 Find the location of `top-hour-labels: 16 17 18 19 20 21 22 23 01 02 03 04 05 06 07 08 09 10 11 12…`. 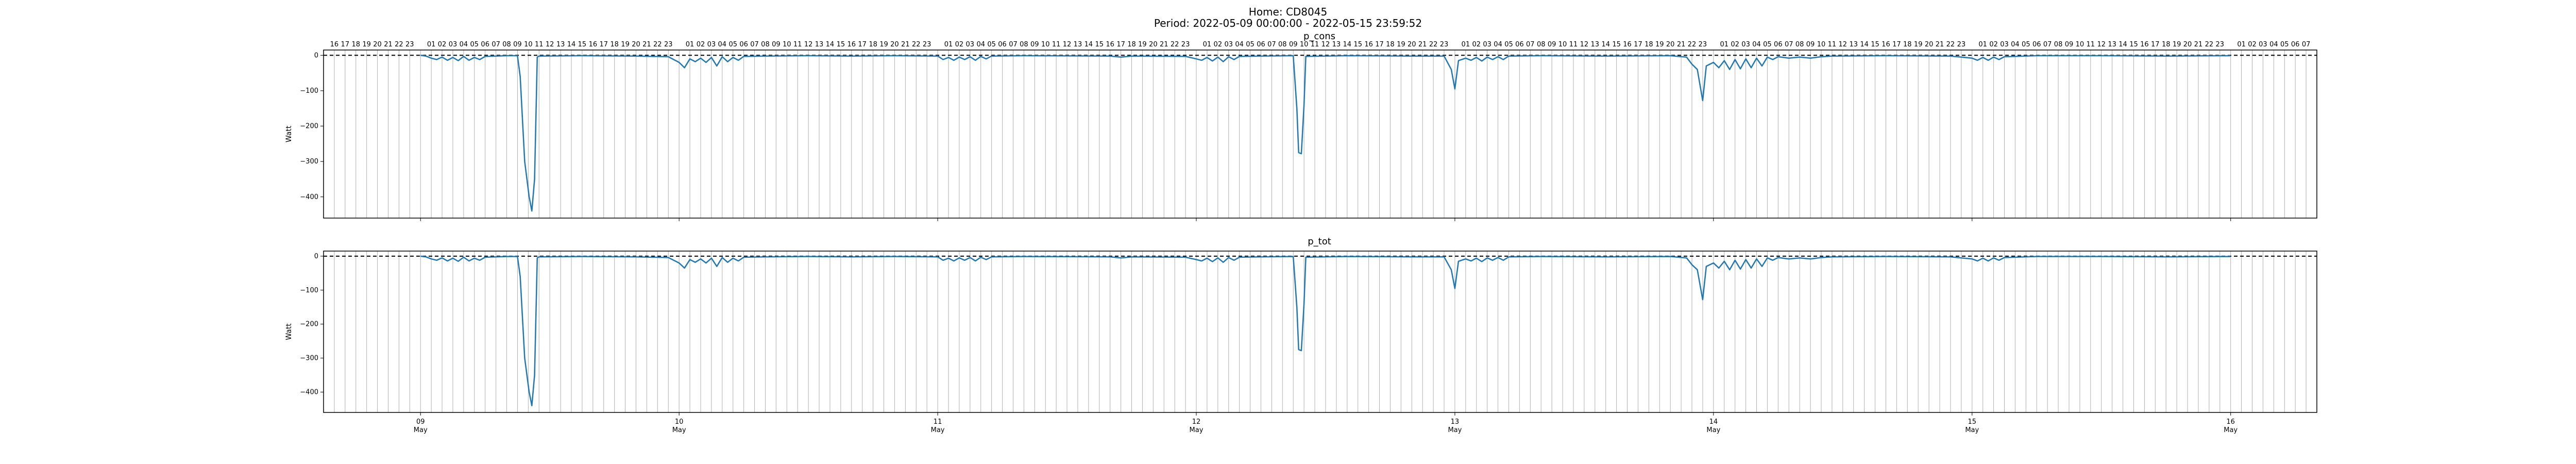

top-hour-labels: 16 17 18 19 20 21 22 23 01 02 03 04 05 06 07 08 09 10 11 12… is located at coordinates (1320, 44).